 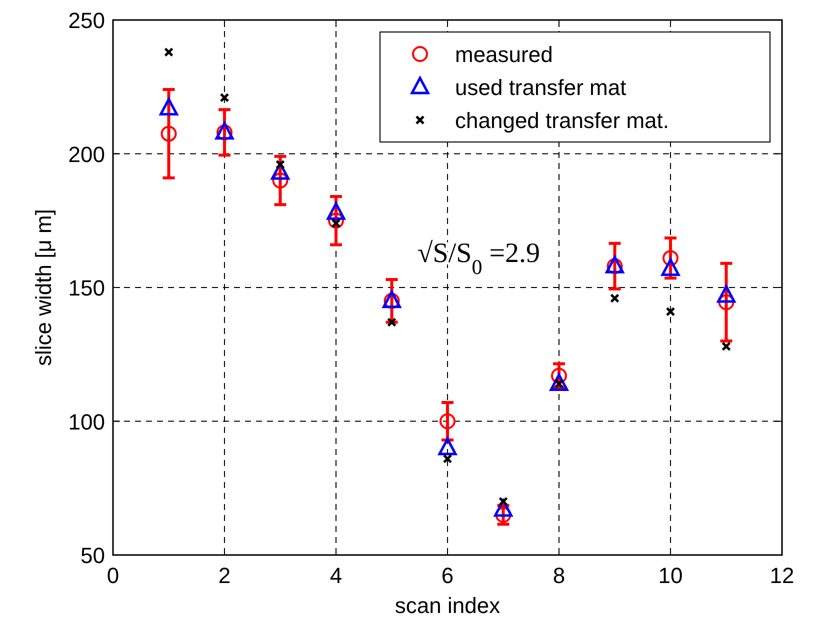 I want to click on legend-label: changed transfer mat., so click(x=562, y=120).